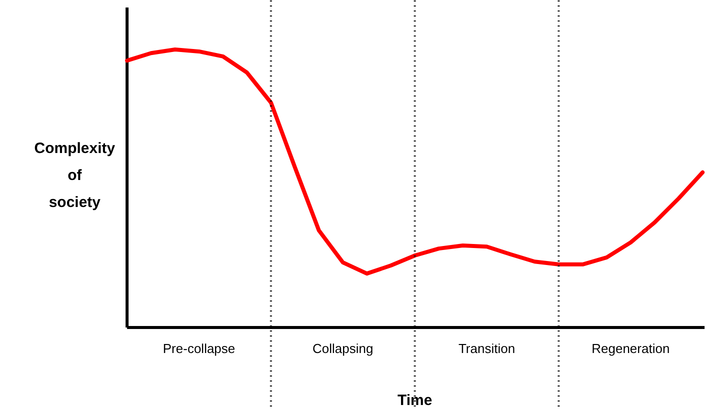 The width and height of the screenshot is (710, 410). I want to click on y-axis-title: Complexity of society, so click(75, 176).